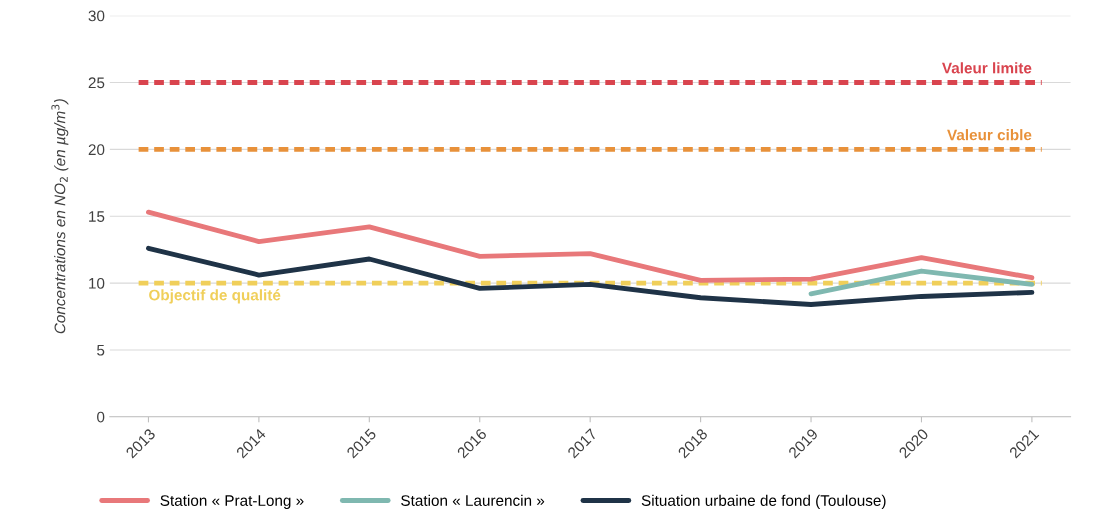  What do you see at coordinates (215, 296) in the screenshot?
I see `ref-line-label: Objectif de qualité` at bounding box center [215, 296].